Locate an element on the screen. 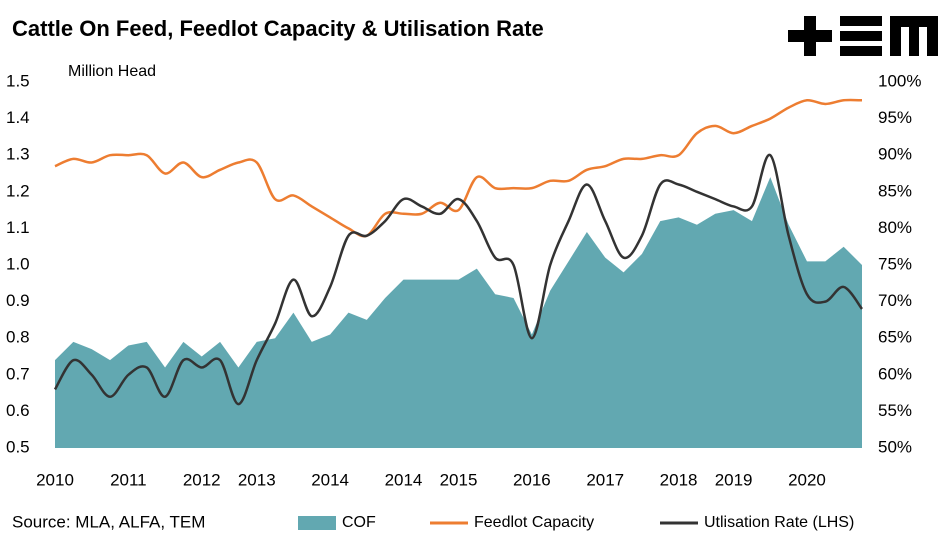 The width and height of the screenshot is (947, 543). y-tick-label: 1.4 is located at coordinates (18, 117).